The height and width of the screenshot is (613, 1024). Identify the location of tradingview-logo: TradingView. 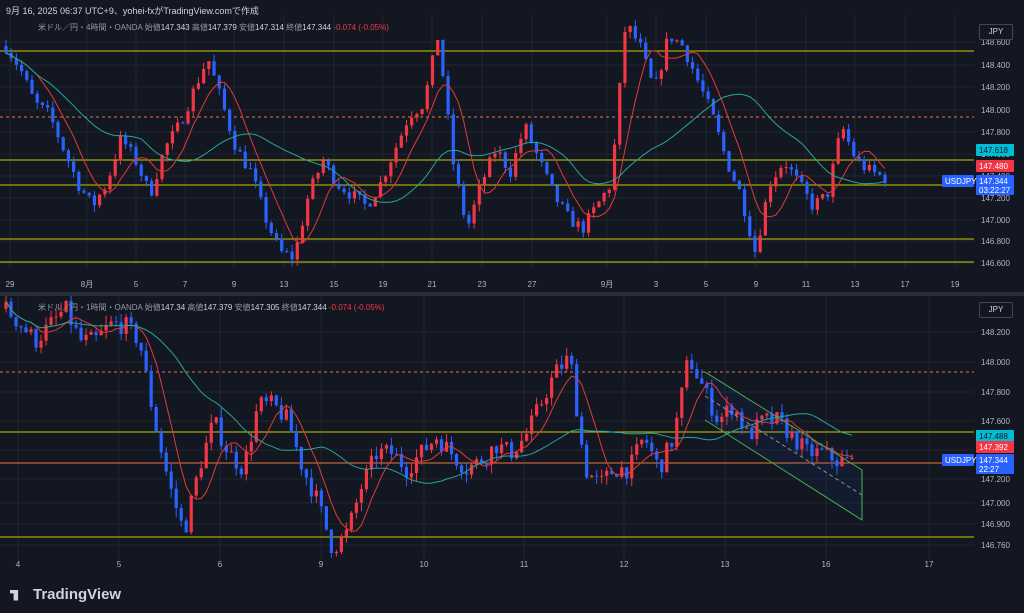
(65, 594).